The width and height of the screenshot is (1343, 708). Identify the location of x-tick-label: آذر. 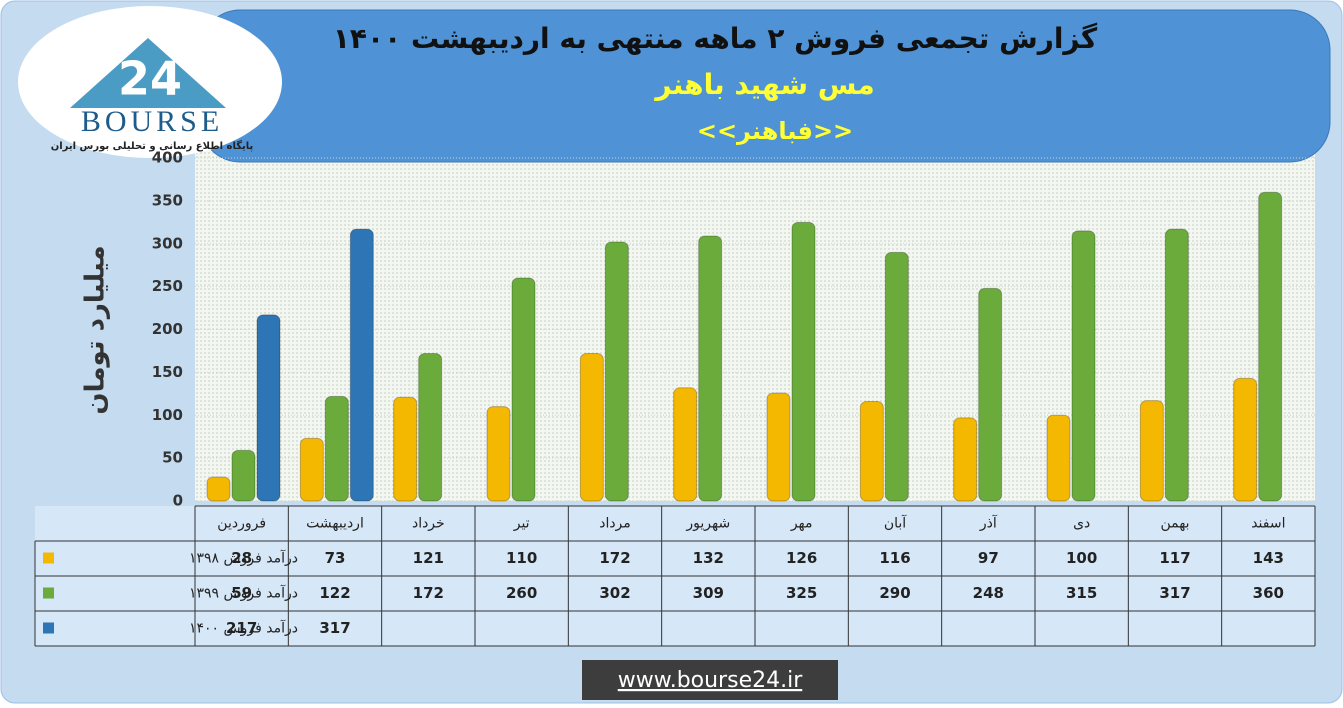
(988, 523).